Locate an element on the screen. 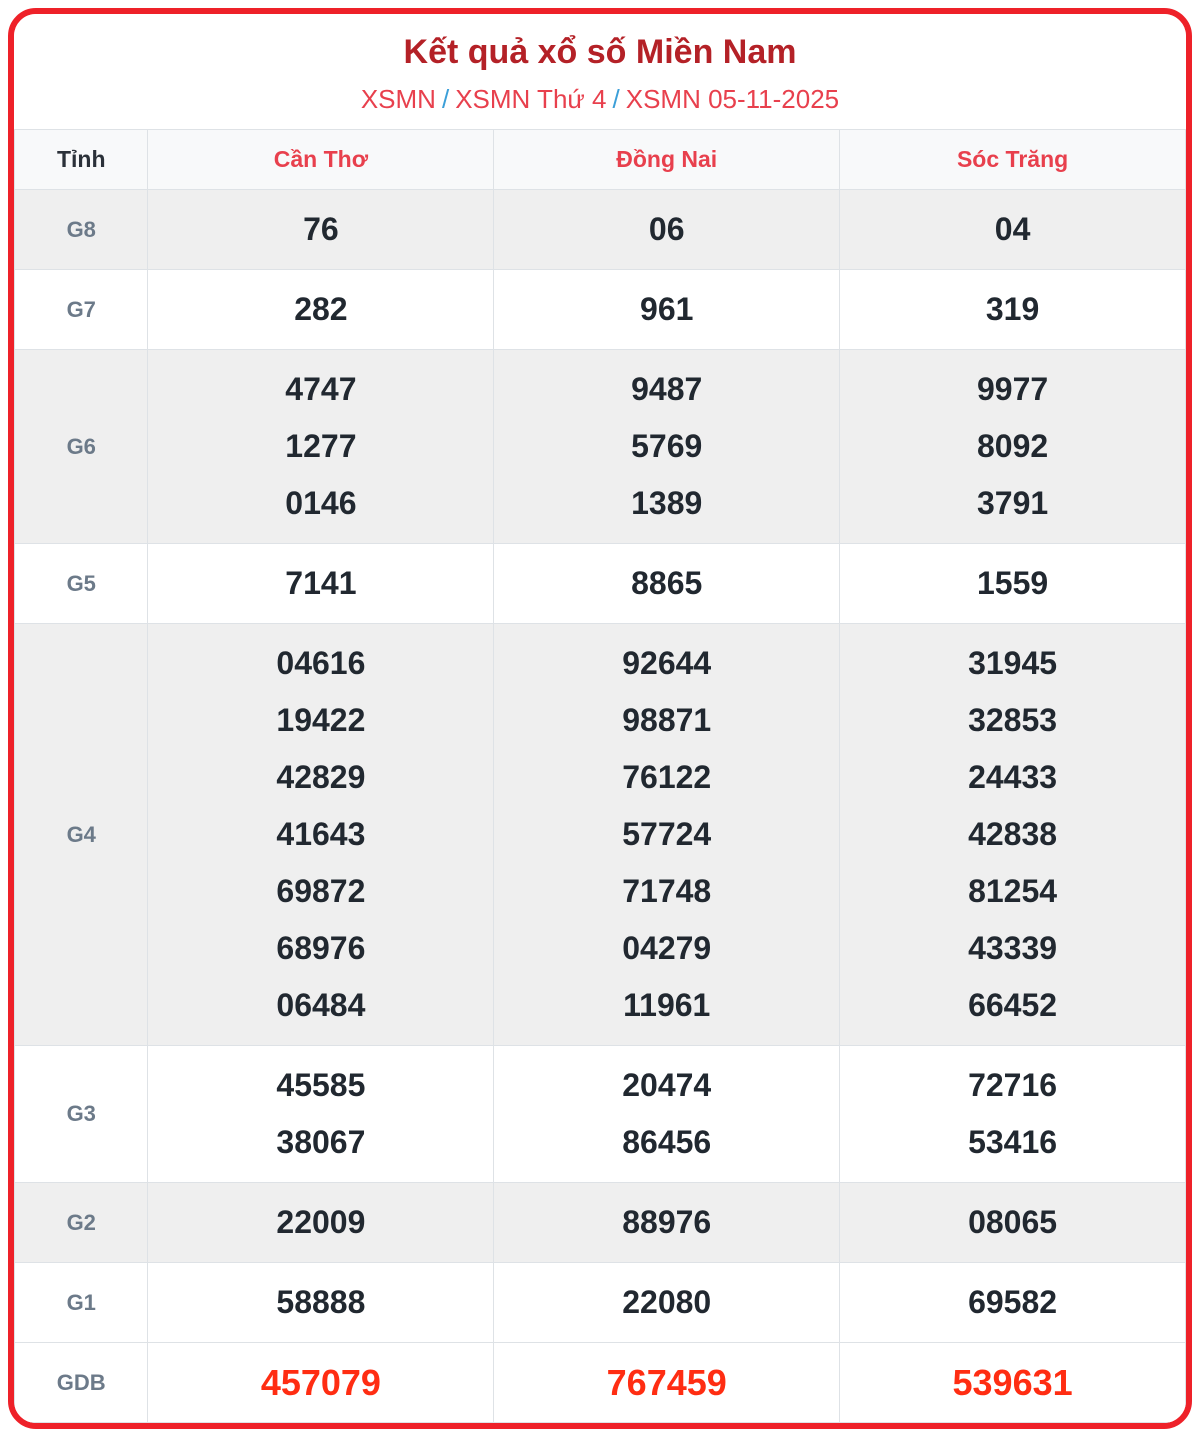 The width and height of the screenshot is (1200, 1437). prize-number: 69582 is located at coordinates (1013, 1302).